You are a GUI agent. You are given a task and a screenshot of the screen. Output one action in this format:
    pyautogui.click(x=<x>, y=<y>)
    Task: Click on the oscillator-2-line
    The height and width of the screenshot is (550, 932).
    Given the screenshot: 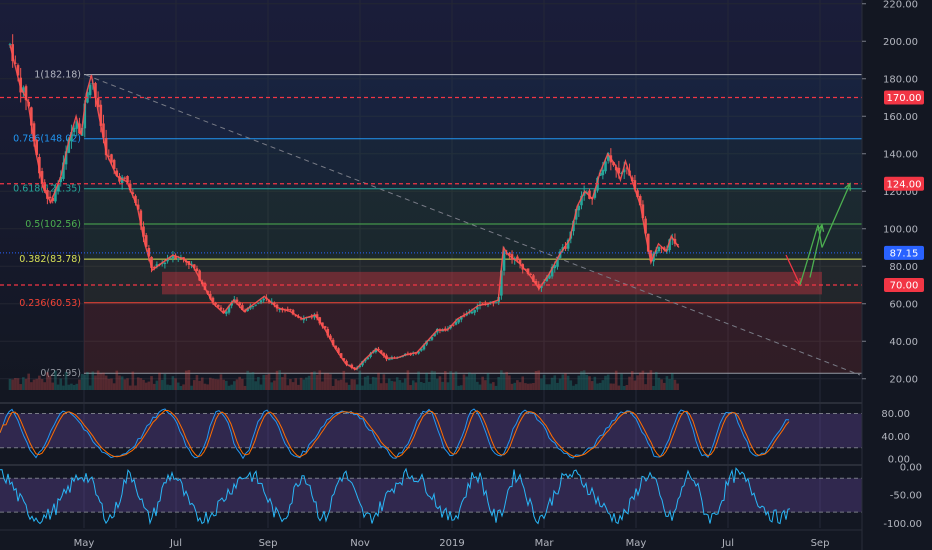 What is the action you would take?
    pyautogui.click(x=395, y=496)
    